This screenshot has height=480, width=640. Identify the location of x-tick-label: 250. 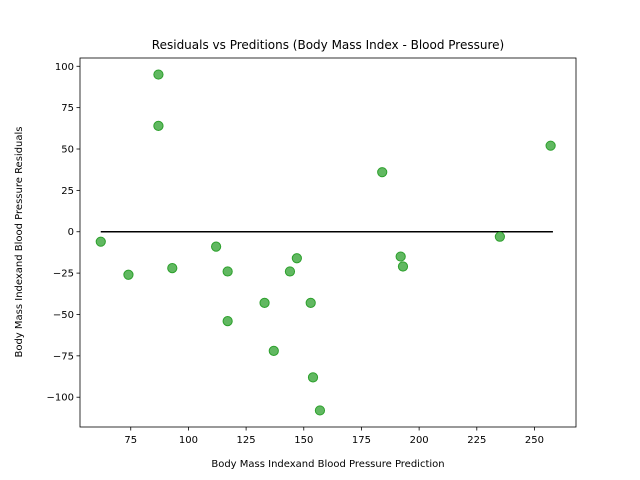
(534, 440).